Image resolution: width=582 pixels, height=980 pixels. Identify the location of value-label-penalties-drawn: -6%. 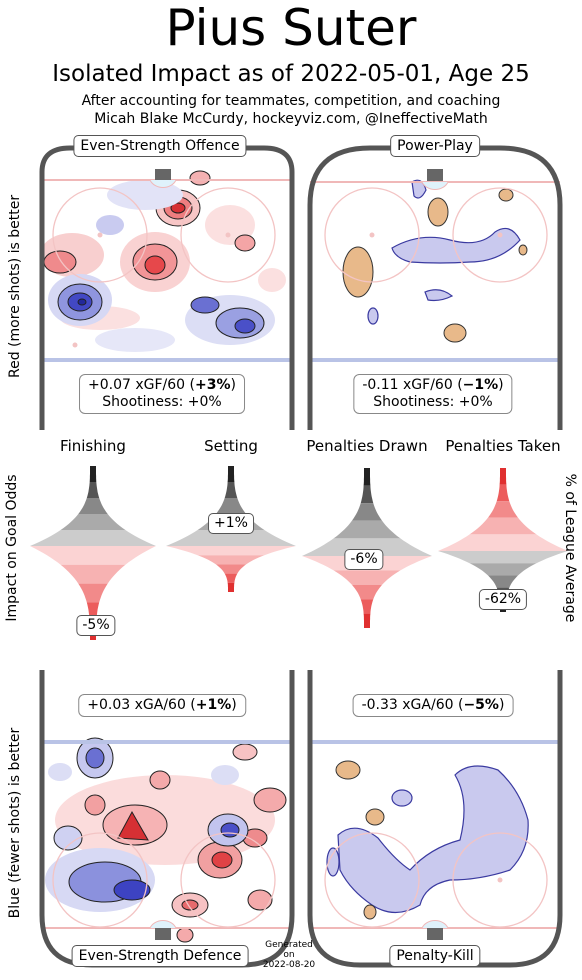
(364, 559).